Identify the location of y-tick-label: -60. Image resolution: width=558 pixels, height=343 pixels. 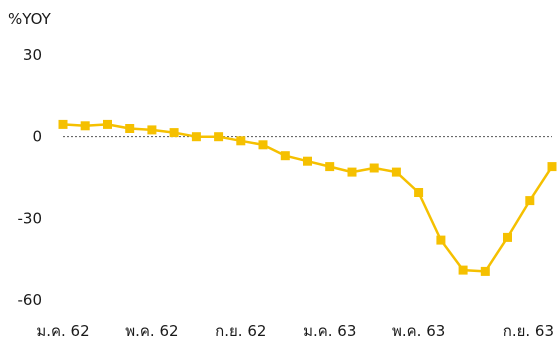
(30, 300).